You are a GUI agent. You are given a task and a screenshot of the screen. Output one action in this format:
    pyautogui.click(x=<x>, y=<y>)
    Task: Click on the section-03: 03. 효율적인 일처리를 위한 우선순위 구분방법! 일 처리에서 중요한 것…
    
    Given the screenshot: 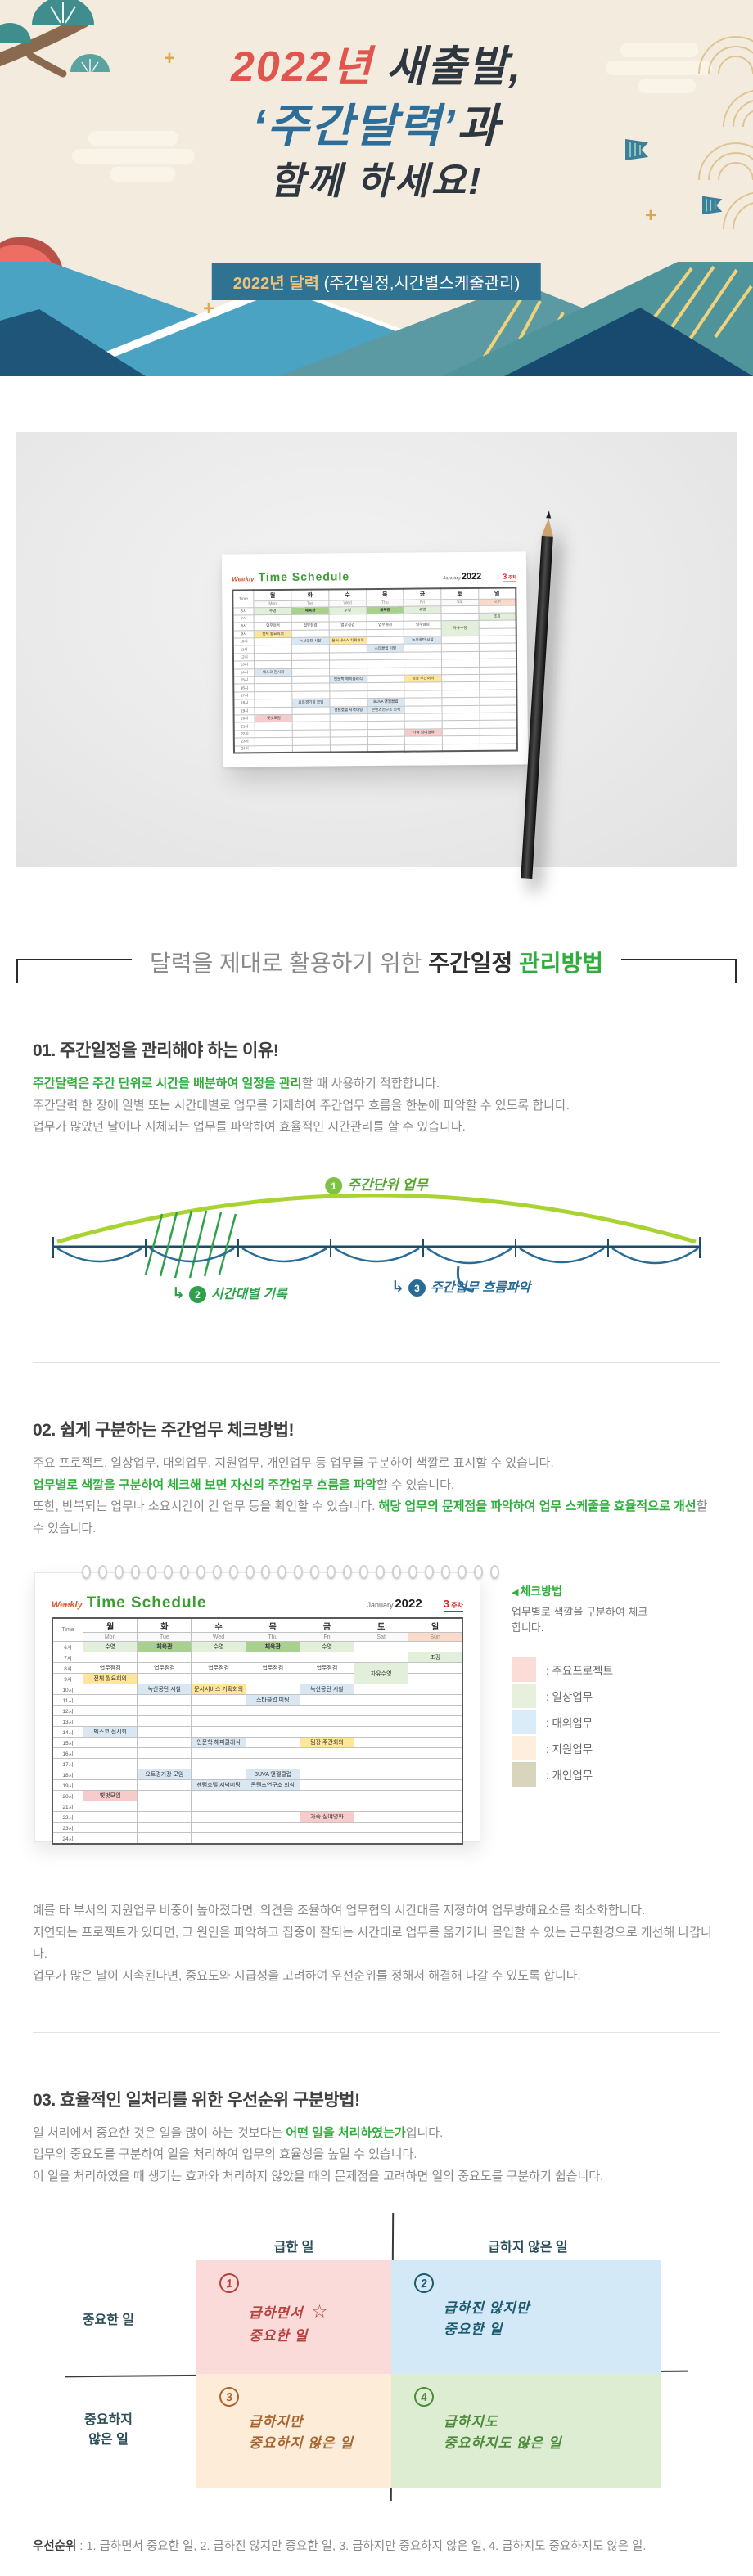 What is the action you would take?
    pyautogui.click(x=376, y=2138)
    